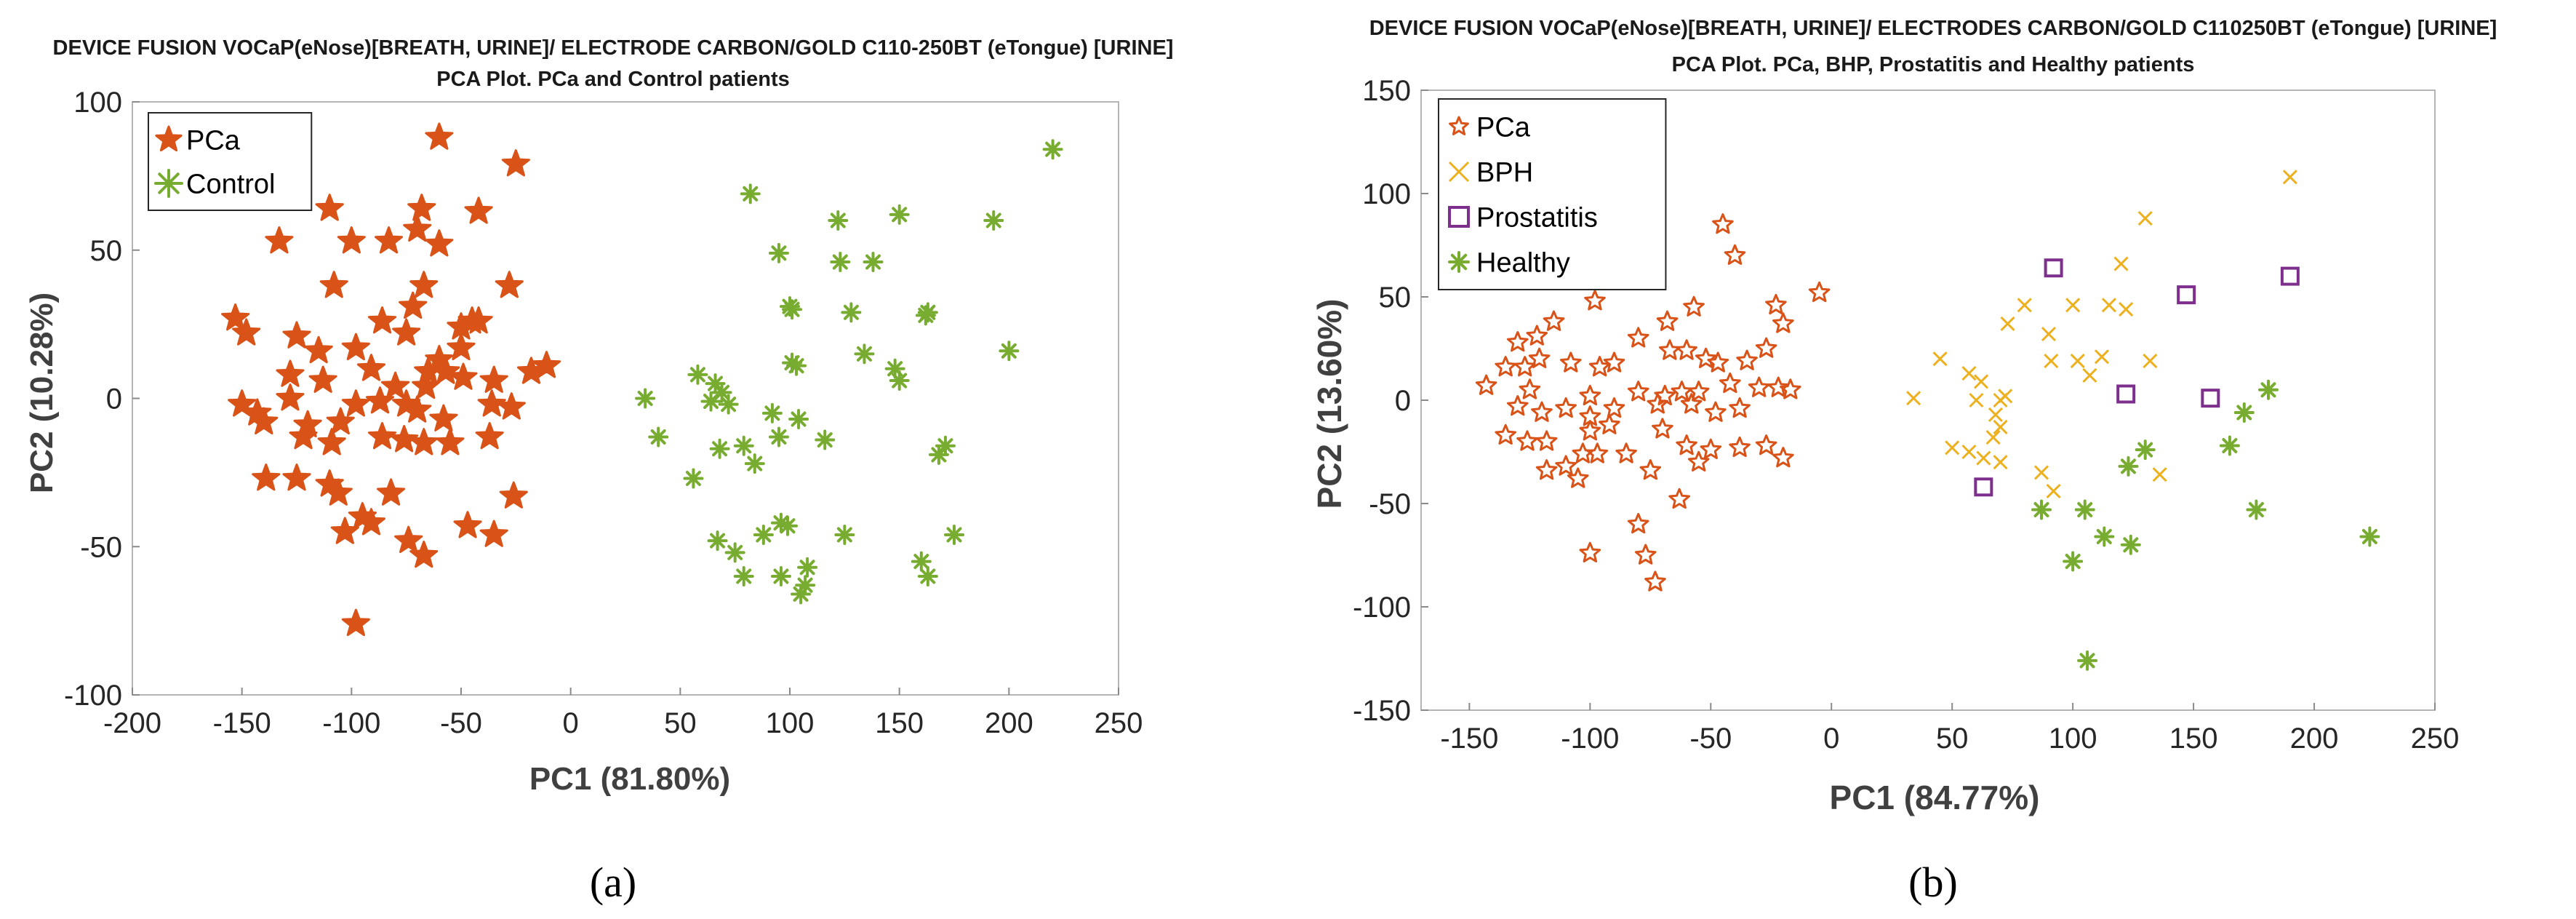 The width and height of the screenshot is (2576, 919). Describe the element at coordinates (1386, 91) in the screenshot. I see `y-tick-label: 150` at that location.